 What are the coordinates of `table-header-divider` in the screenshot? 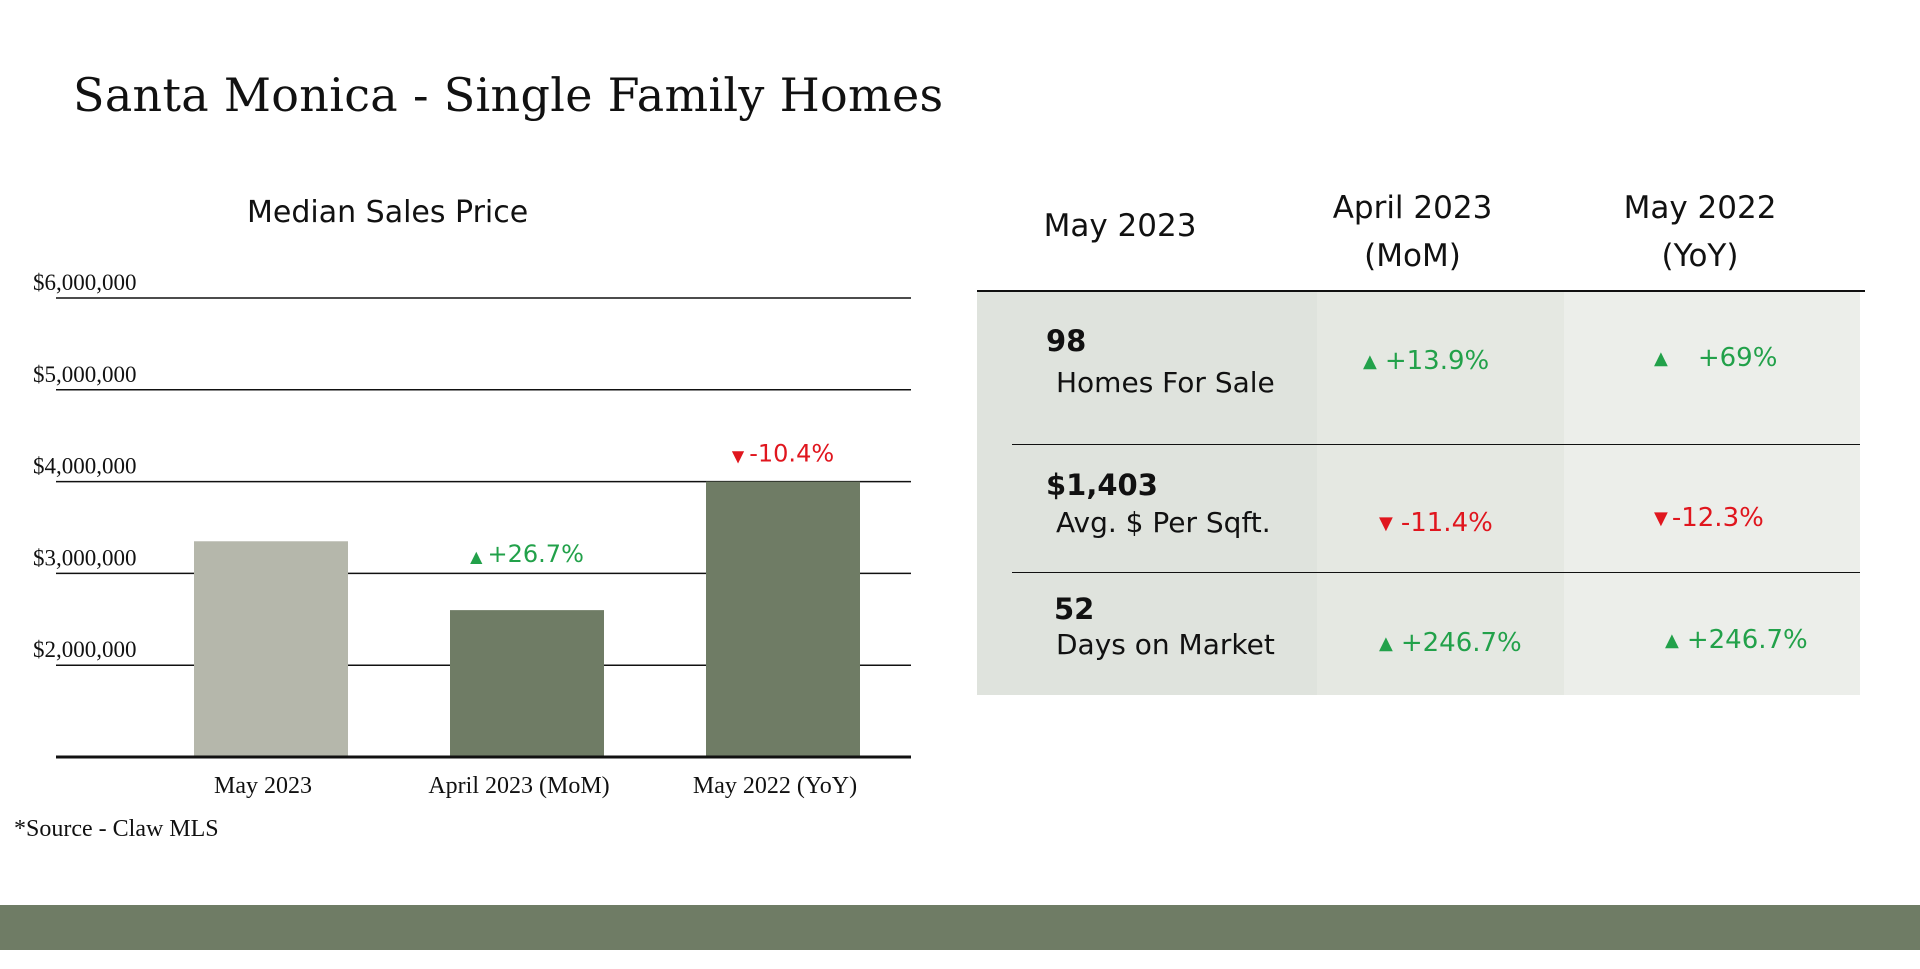 It's located at (1421, 291).